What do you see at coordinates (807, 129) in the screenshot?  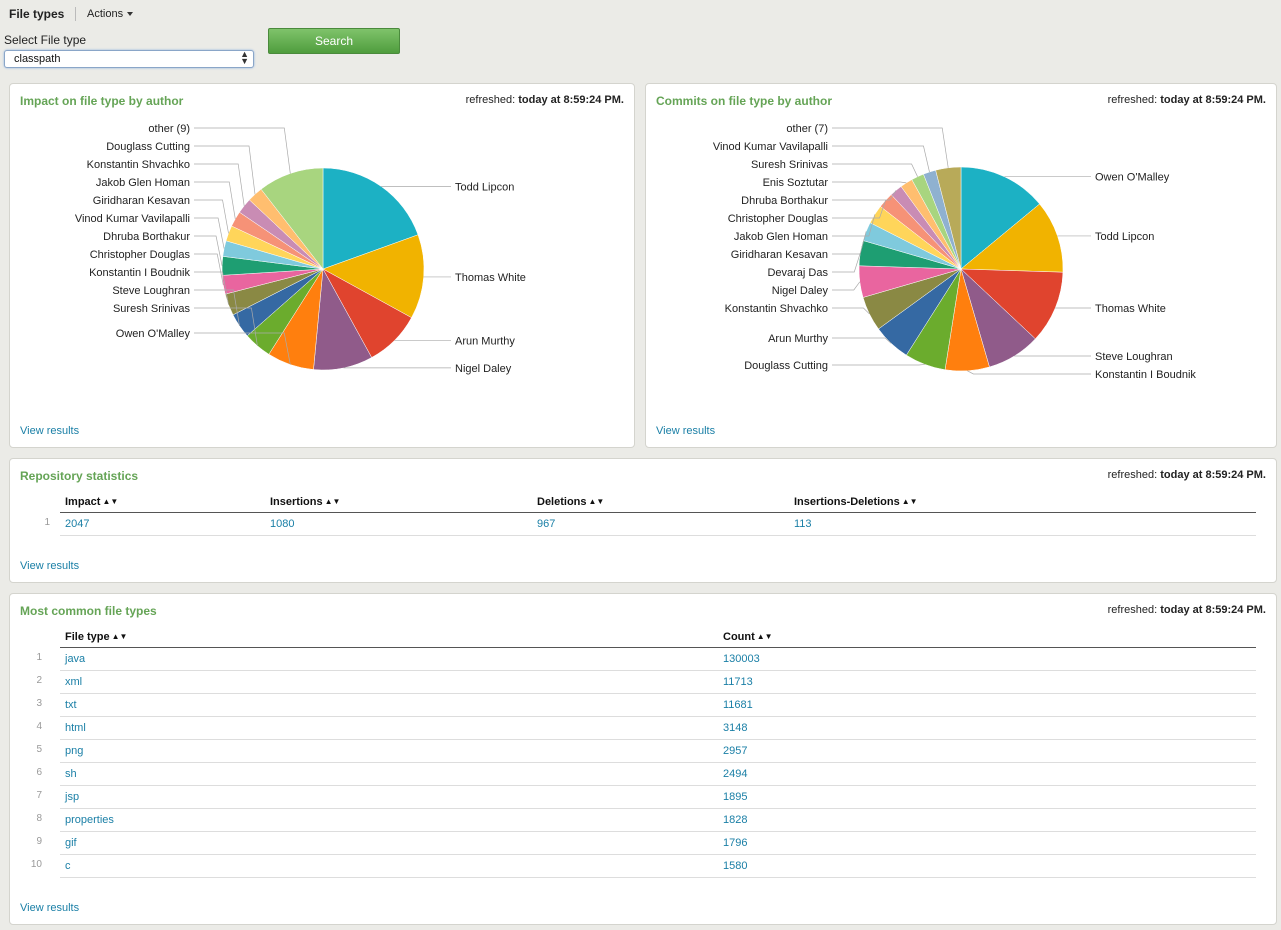 I see `pie-label-other-7: other (7)` at bounding box center [807, 129].